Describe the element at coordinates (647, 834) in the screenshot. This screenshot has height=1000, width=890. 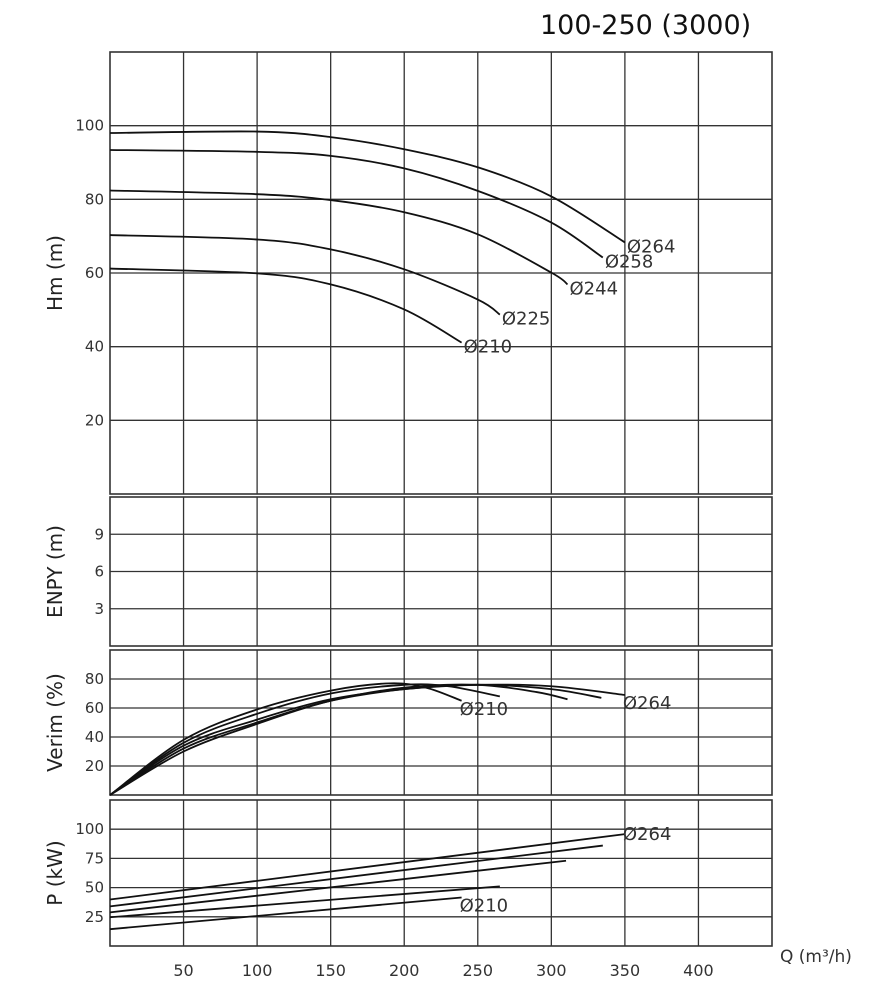
I see `power-label-d264: Ø264` at that location.